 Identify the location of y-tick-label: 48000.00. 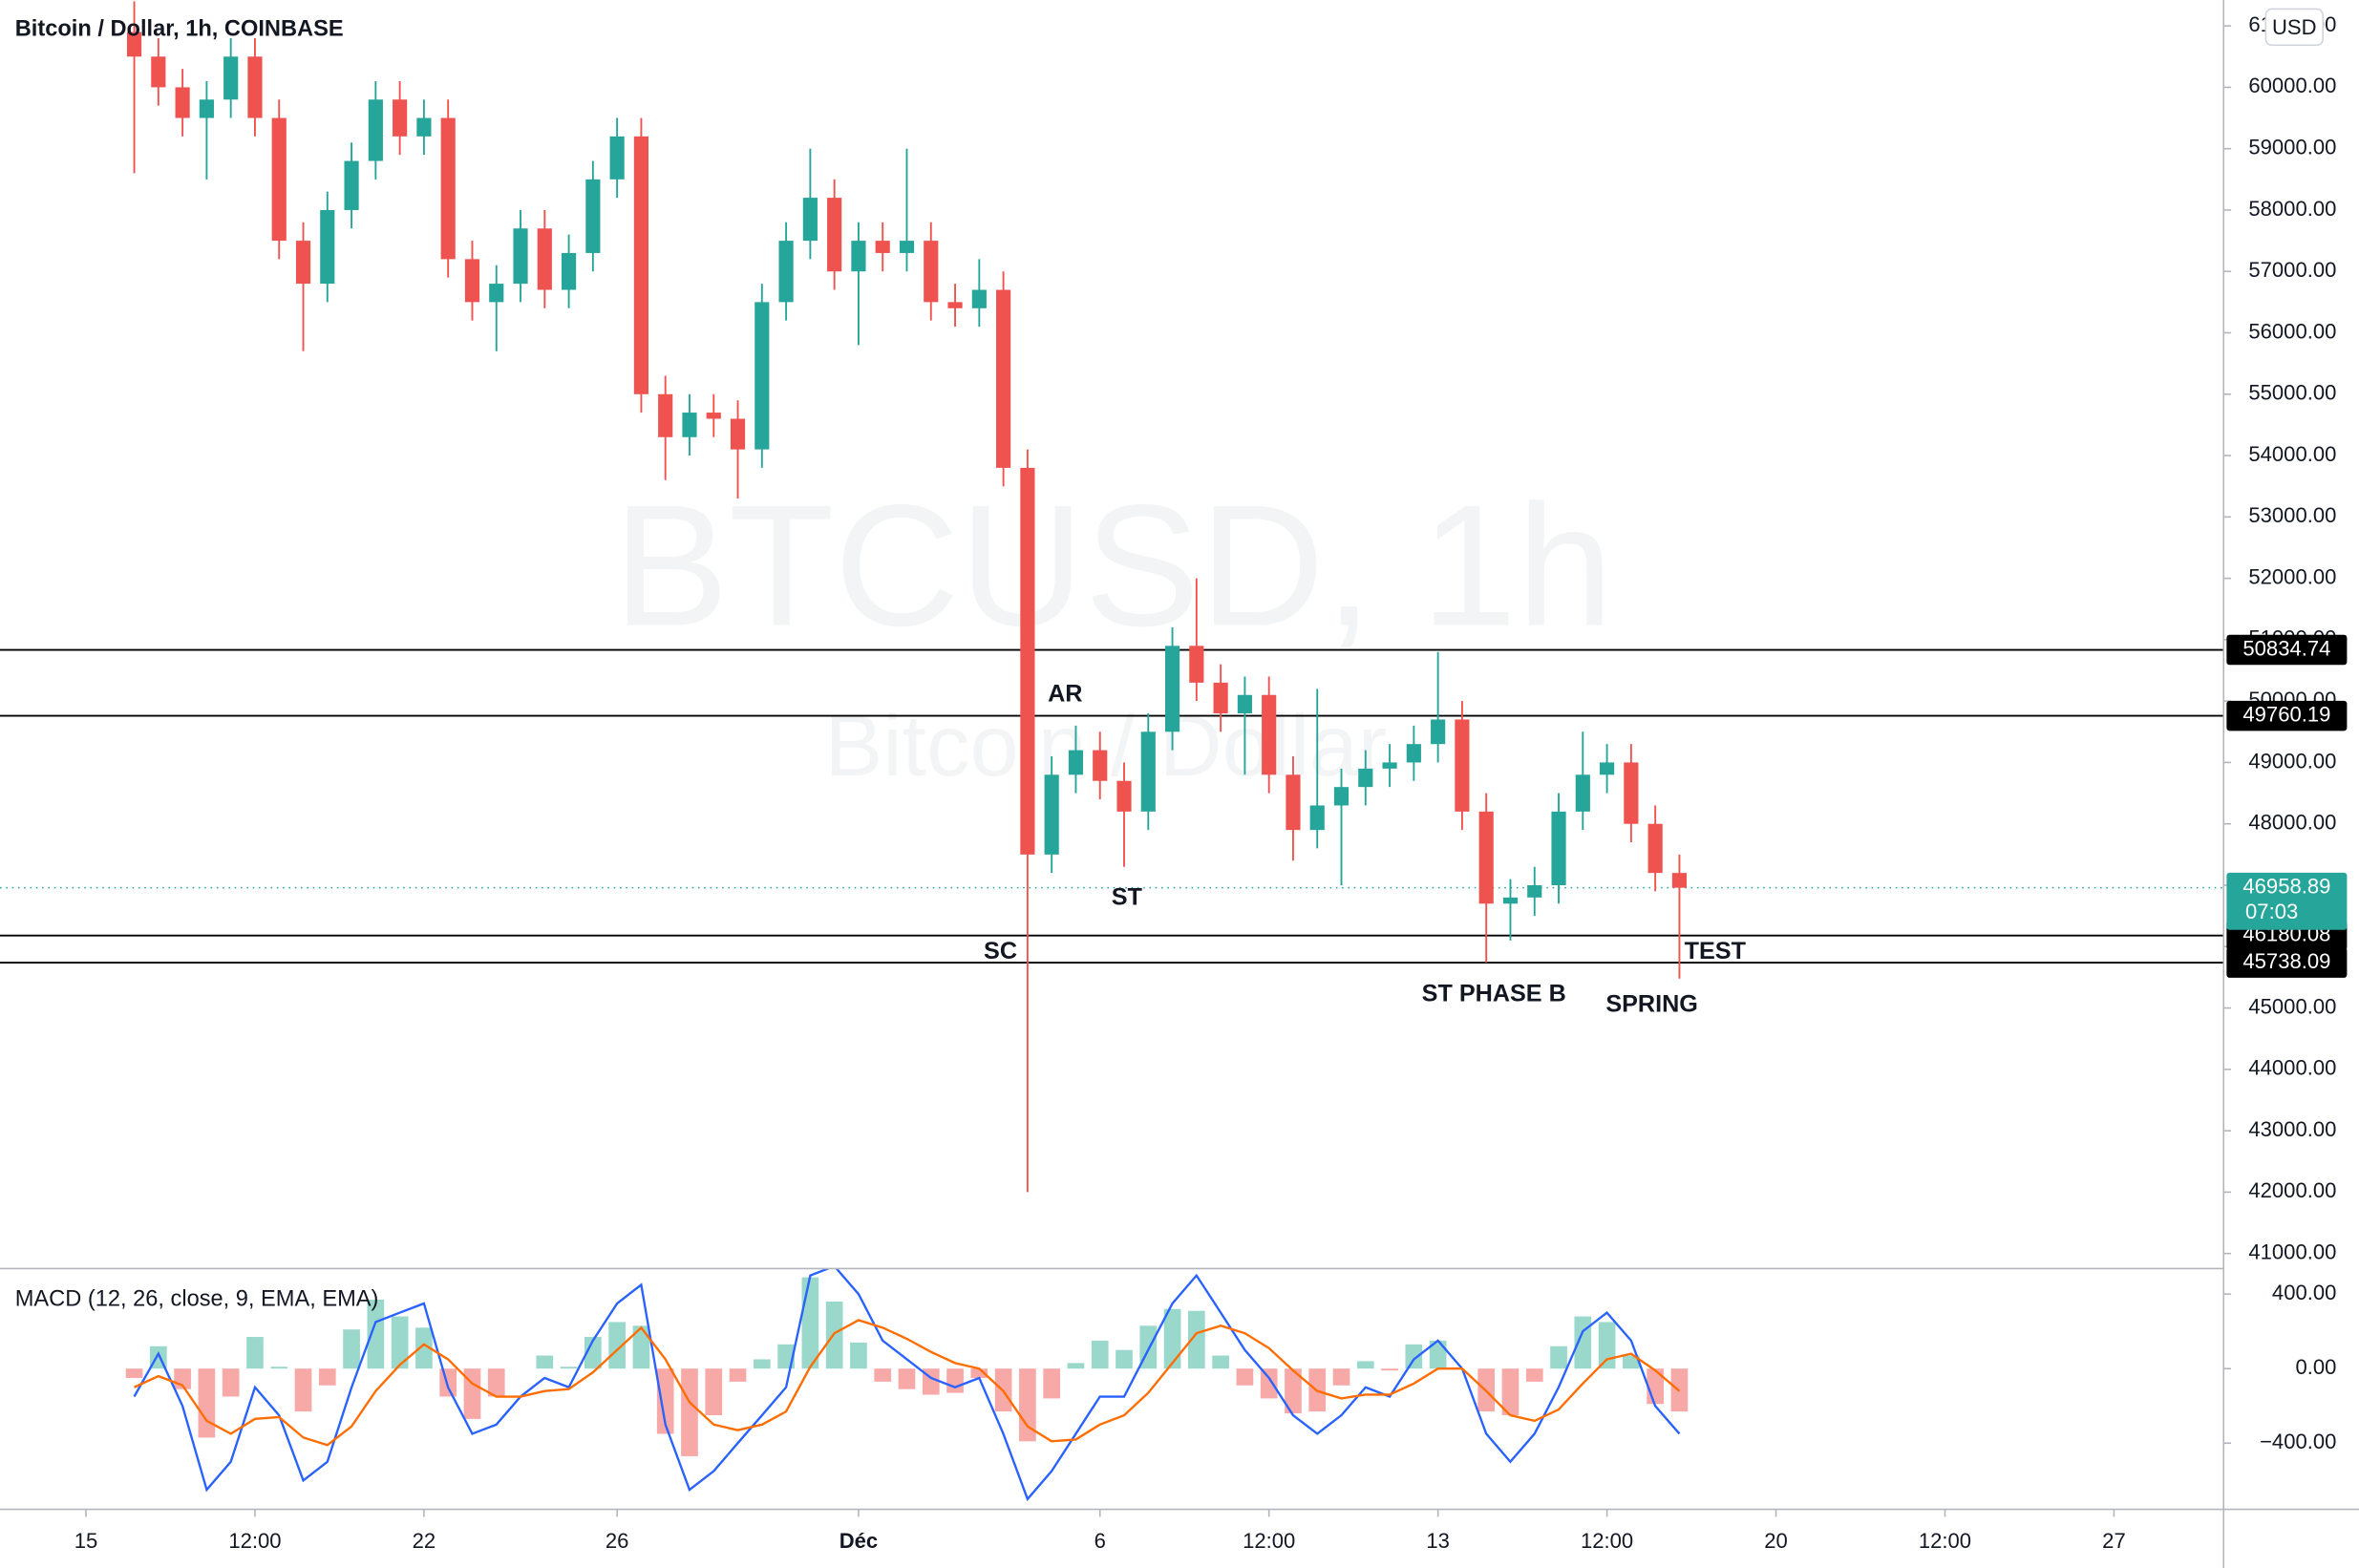
(2292, 823).